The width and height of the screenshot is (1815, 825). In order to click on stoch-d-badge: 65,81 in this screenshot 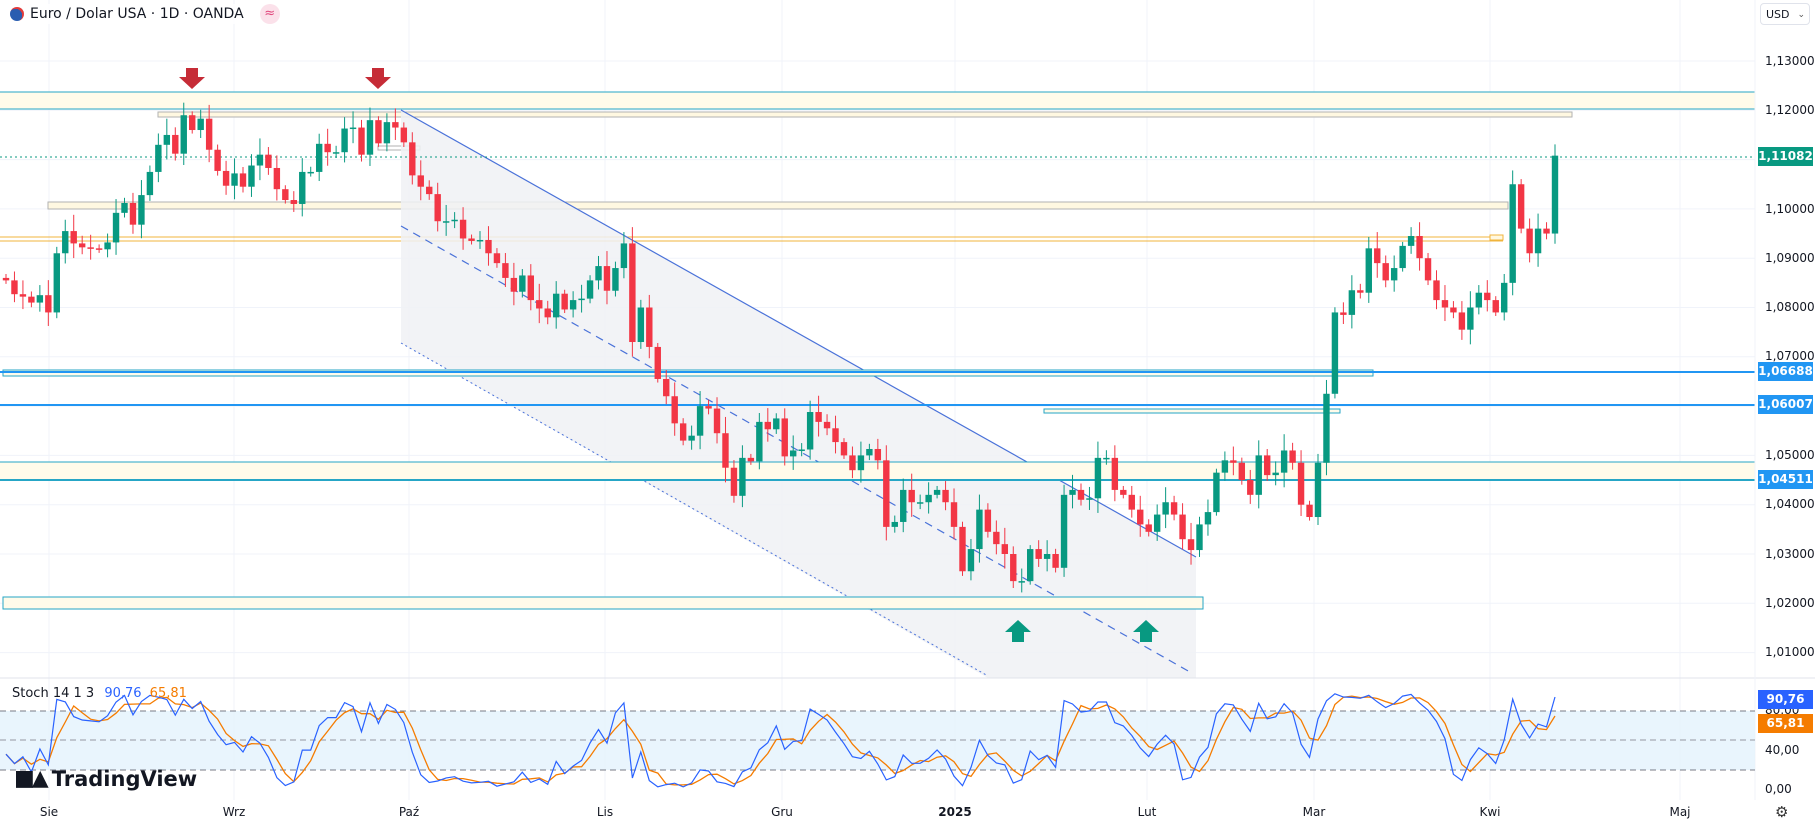, I will do `click(1785, 723)`.